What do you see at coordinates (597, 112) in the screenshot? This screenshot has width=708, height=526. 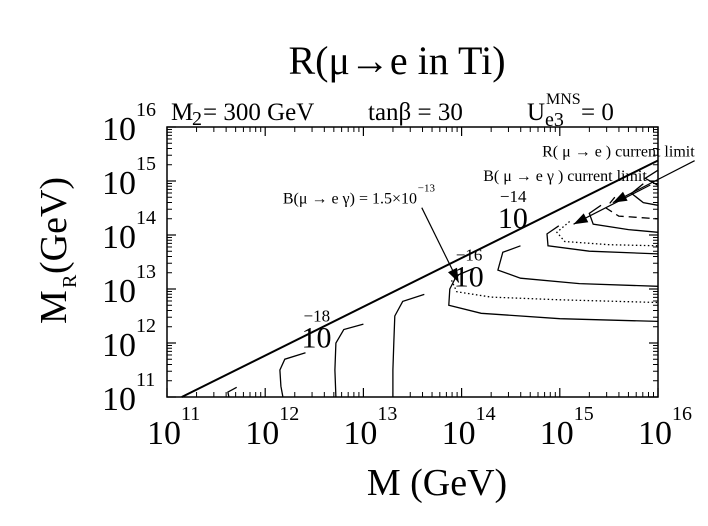 I see `param-u-value: = 0` at bounding box center [597, 112].